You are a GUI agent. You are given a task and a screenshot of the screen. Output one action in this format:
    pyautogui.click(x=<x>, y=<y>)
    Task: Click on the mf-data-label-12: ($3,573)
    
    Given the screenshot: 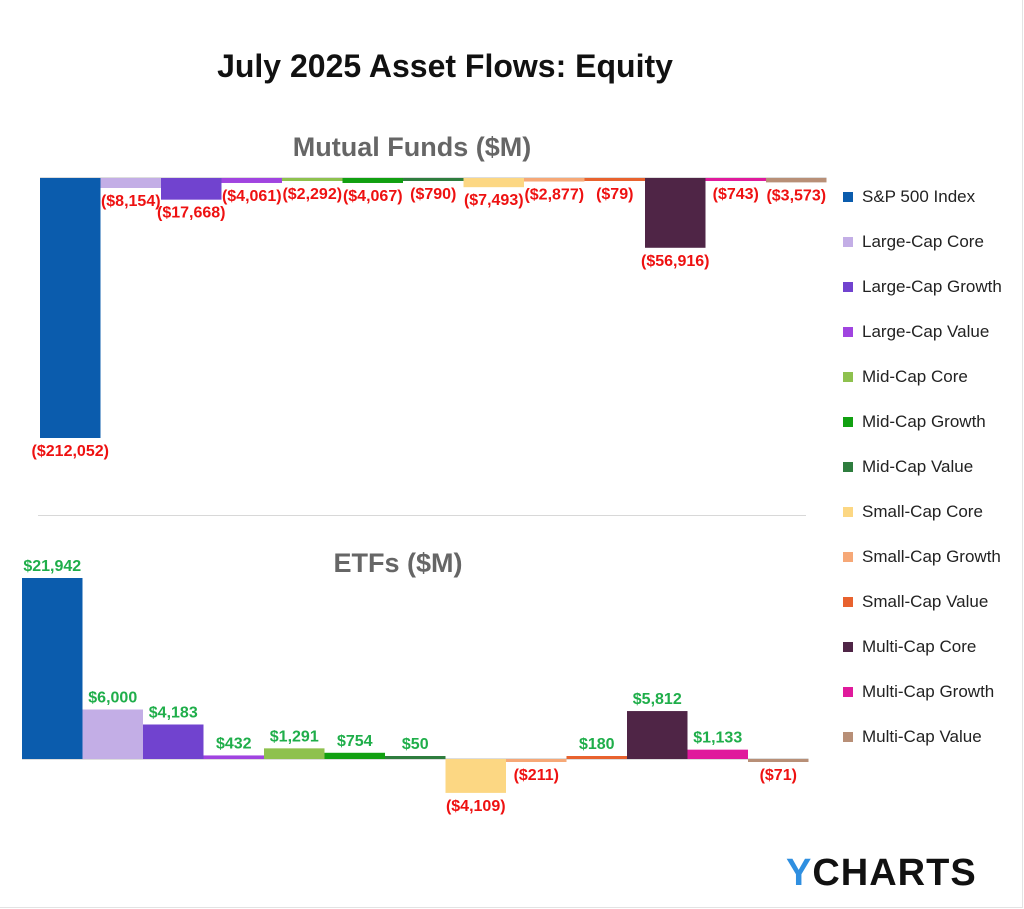 What is the action you would take?
    pyautogui.click(x=796, y=195)
    